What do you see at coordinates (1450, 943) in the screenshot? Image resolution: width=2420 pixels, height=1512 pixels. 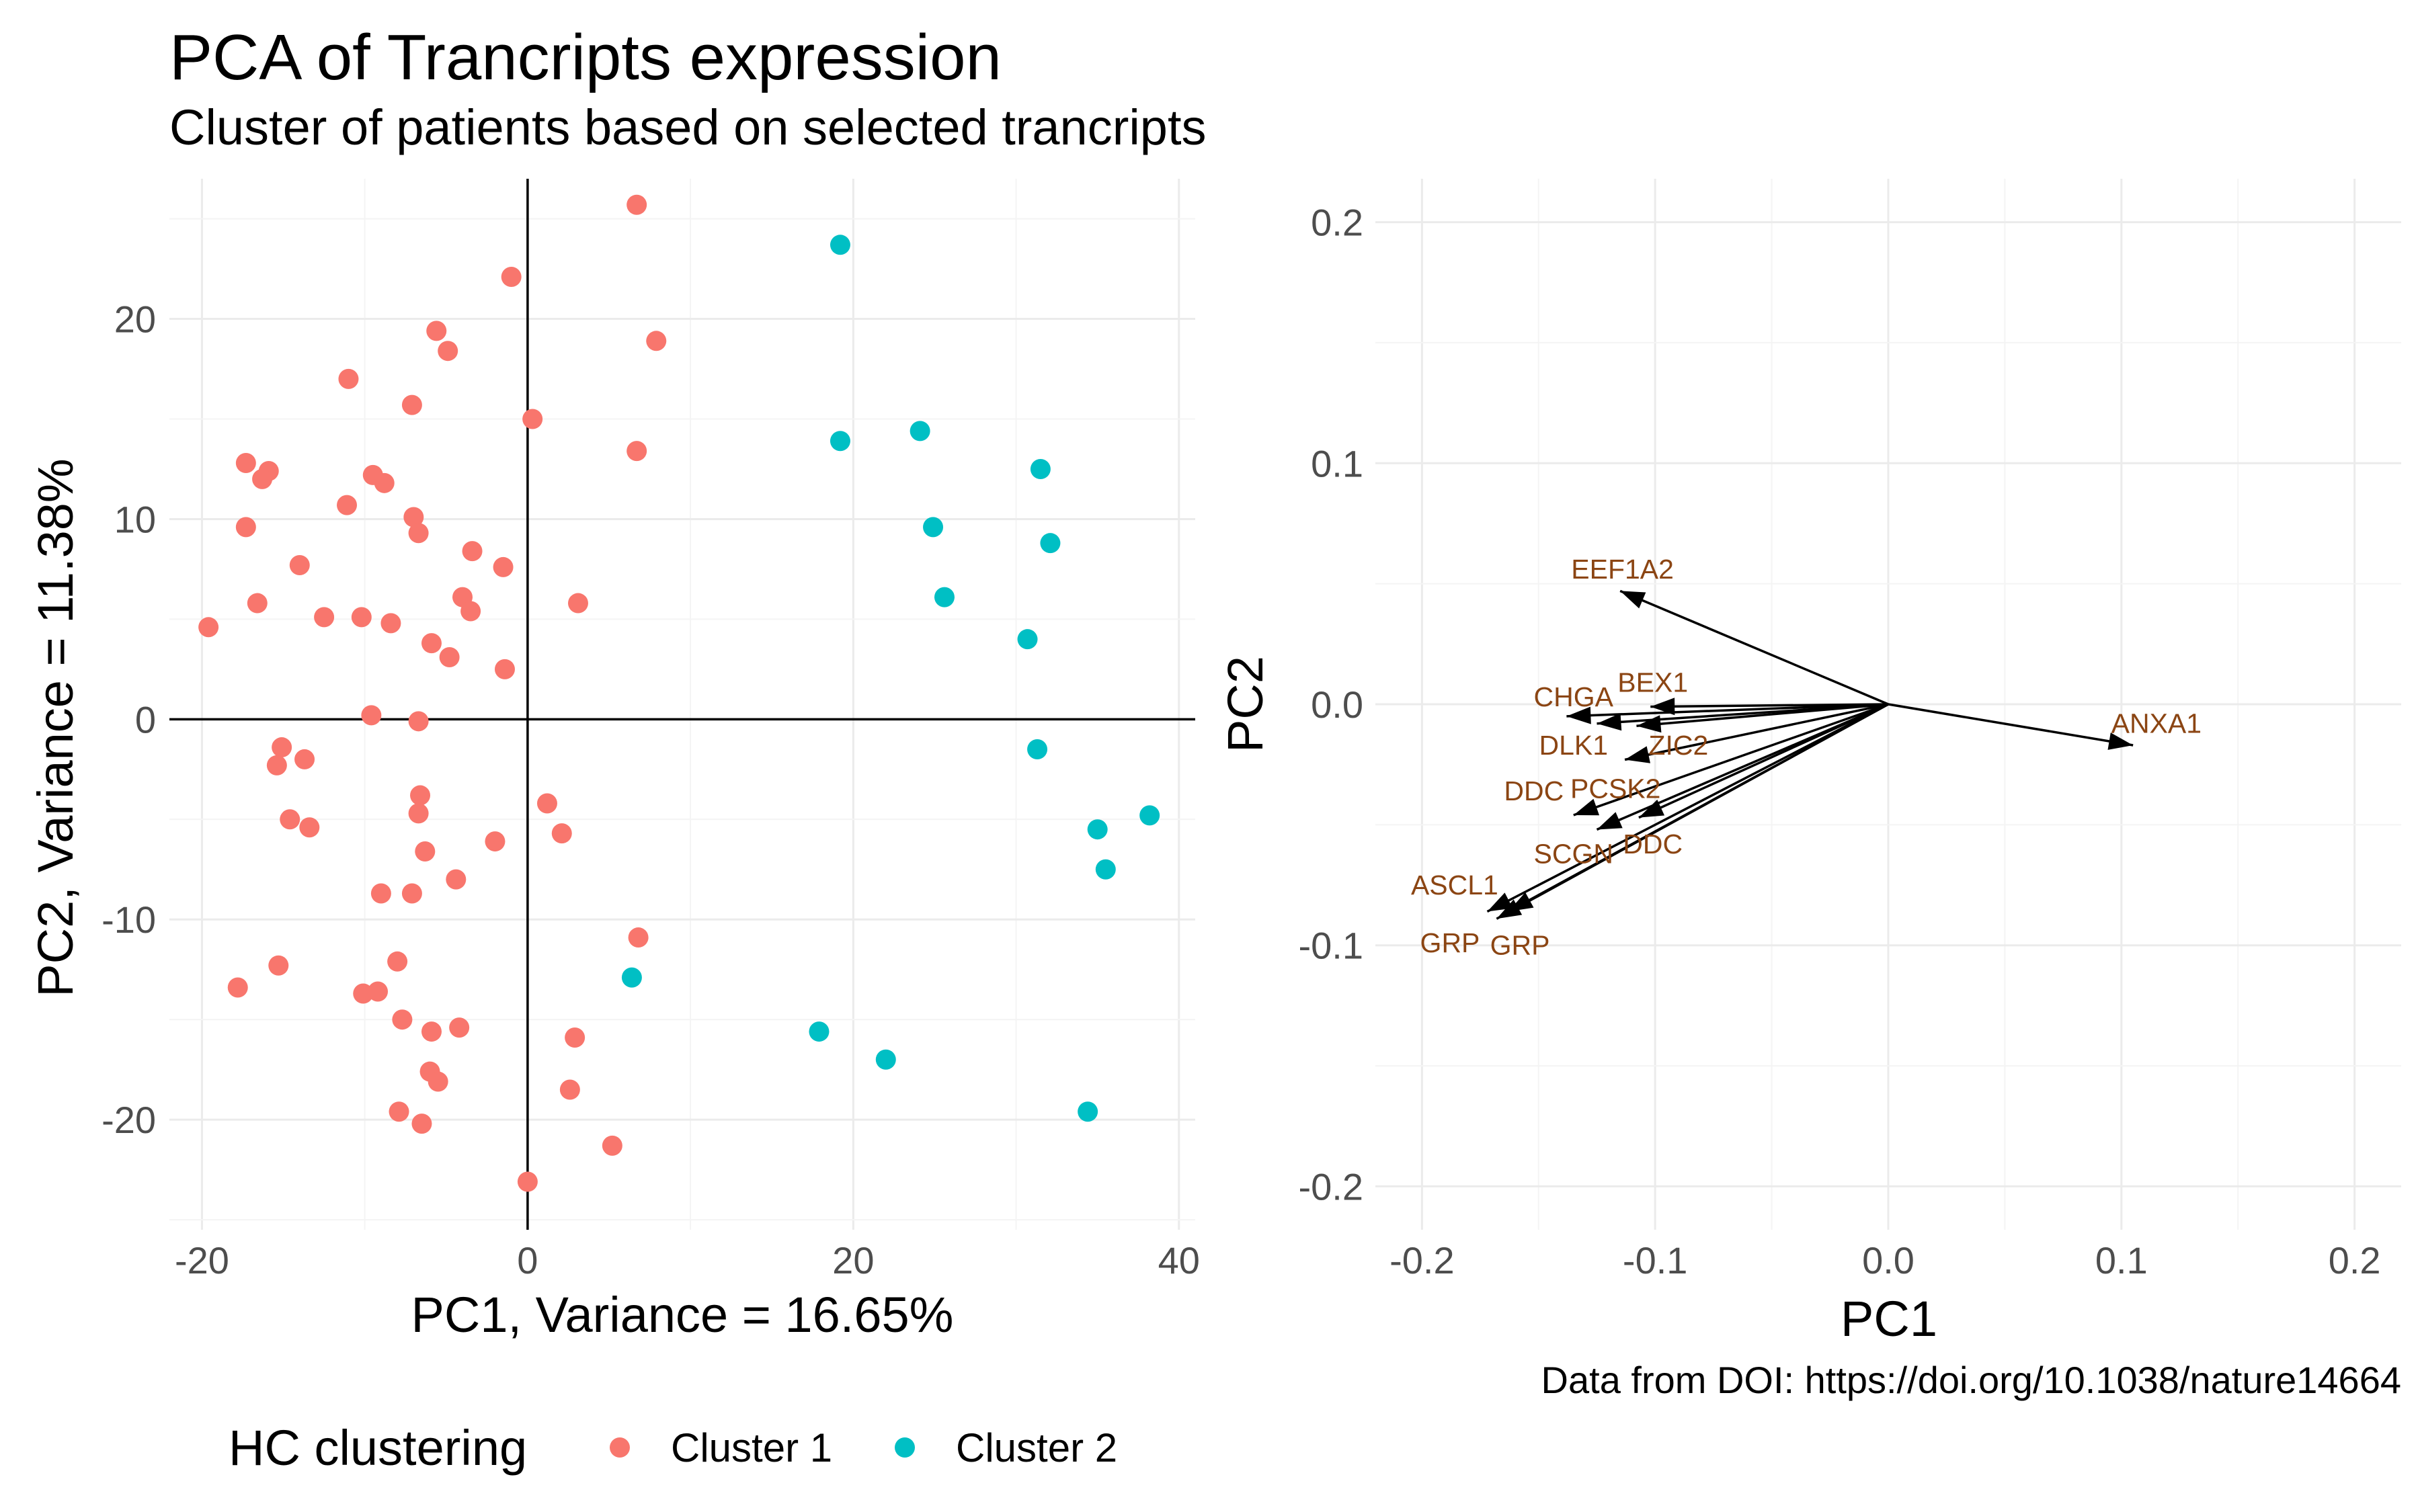 I see `biplot-variable-label: GRP` at bounding box center [1450, 943].